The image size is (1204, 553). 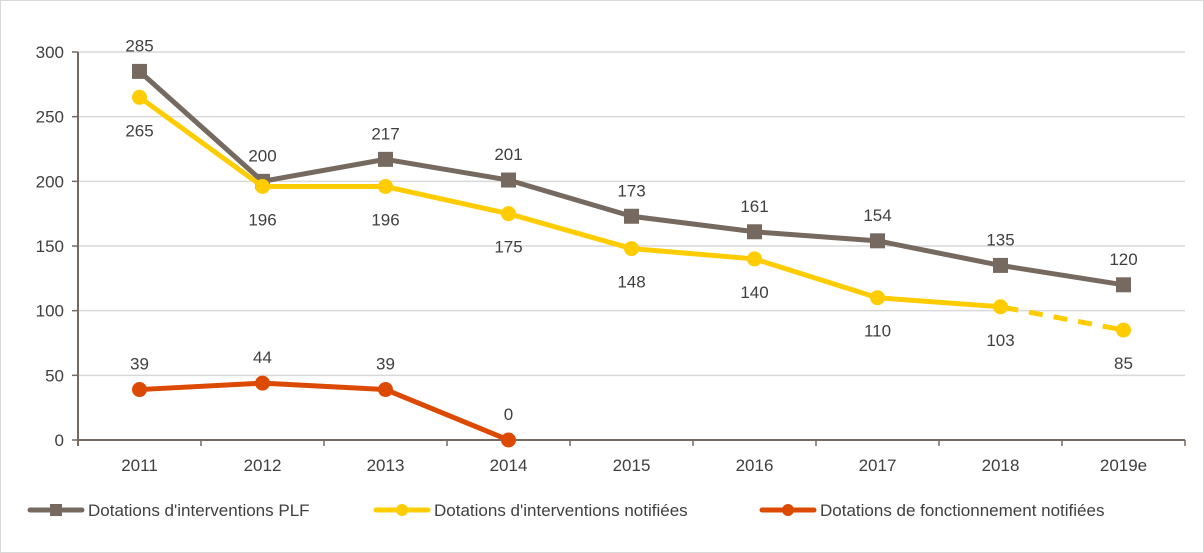 What do you see at coordinates (50, 52) in the screenshot?
I see `y-tick-label: 300` at bounding box center [50, 52].